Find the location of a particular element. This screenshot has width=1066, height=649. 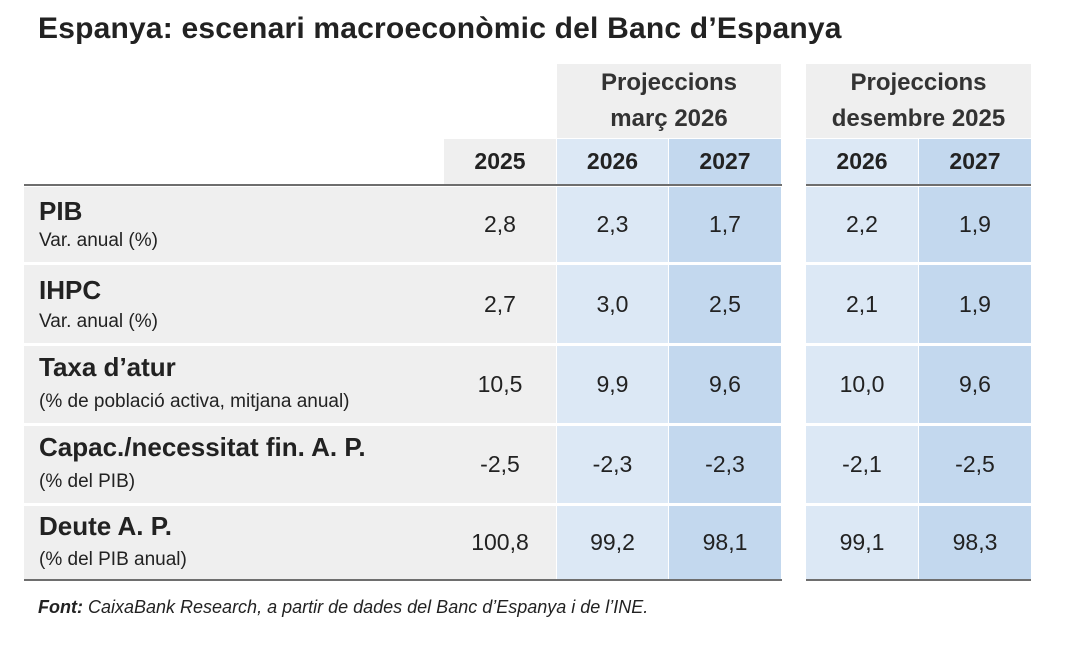

table-cell: 1,7 is located at coordinates (725, 224).